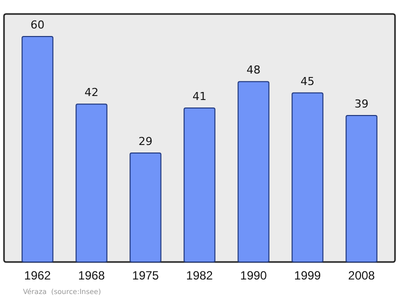 The width and height of the screenshot is (400, 299). What do you see at coordinates (146, 275) in the screenshot?
I see `x-tick-label: 1975` at bounding box center [146, 275].